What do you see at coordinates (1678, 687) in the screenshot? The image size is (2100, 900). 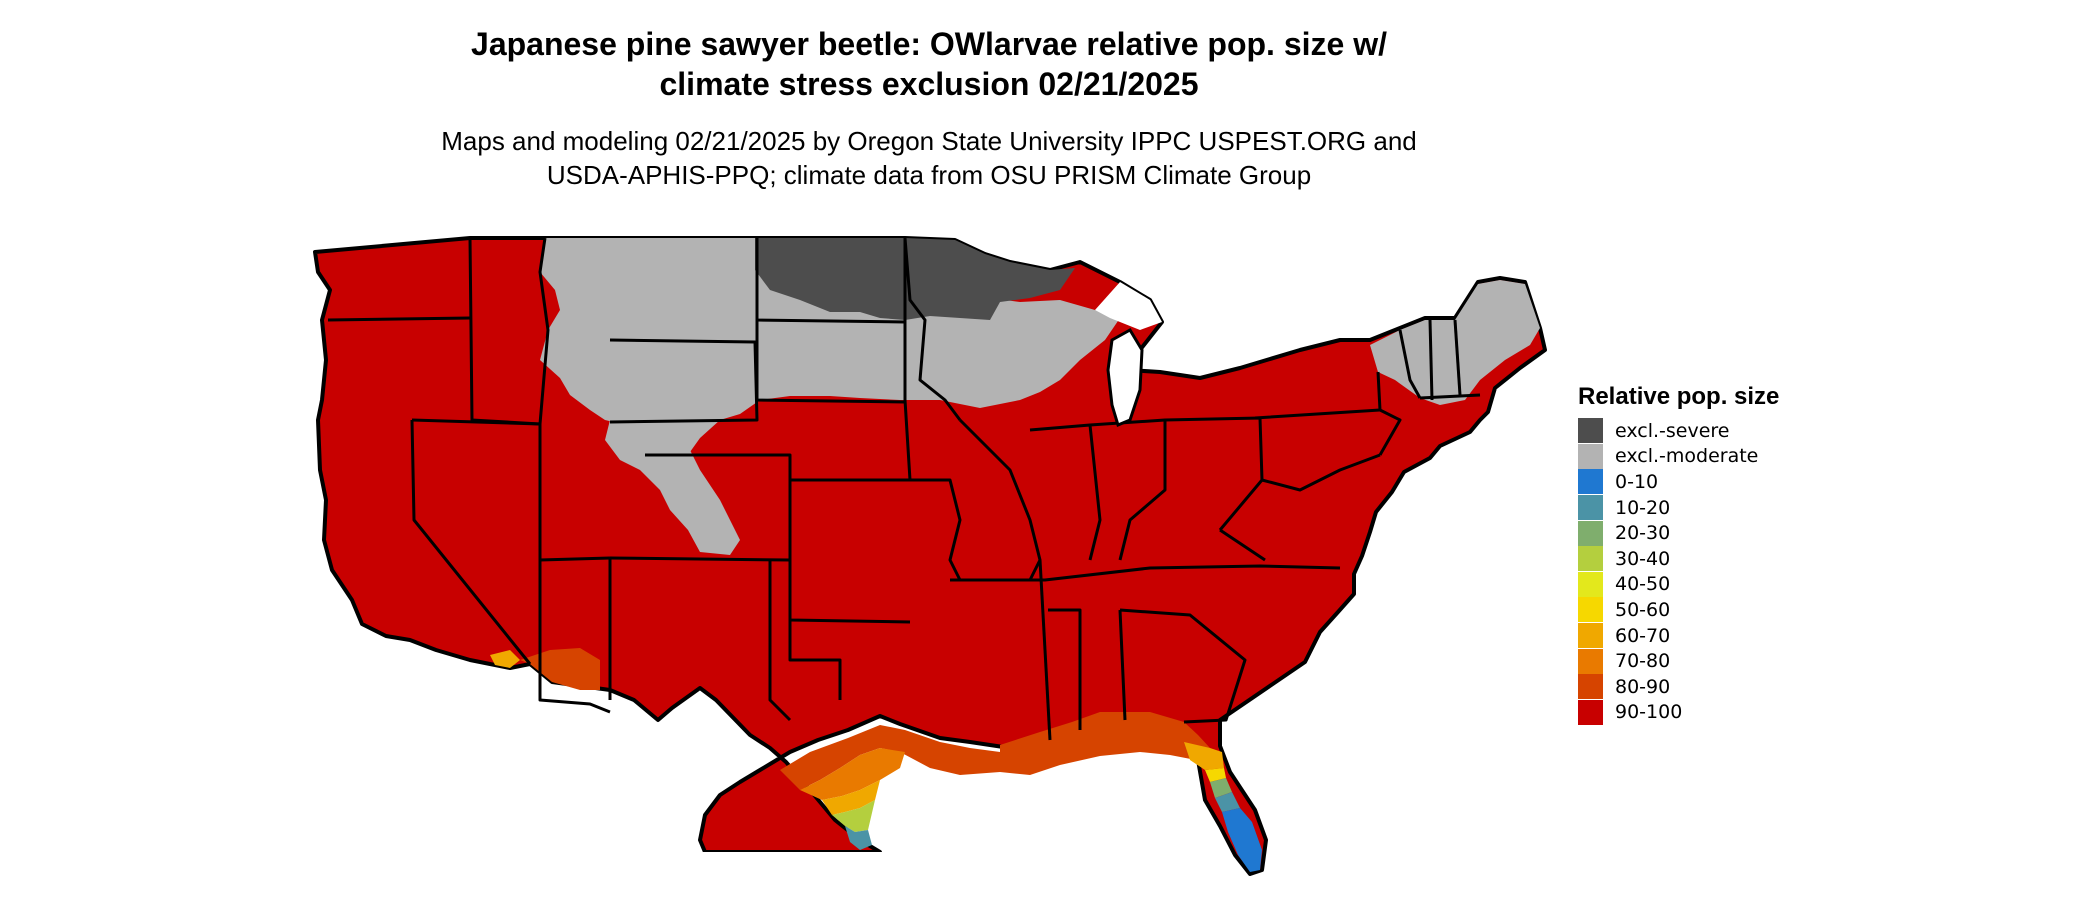 I see `legend-item: 80-90` at bounding box center [1678, 687].